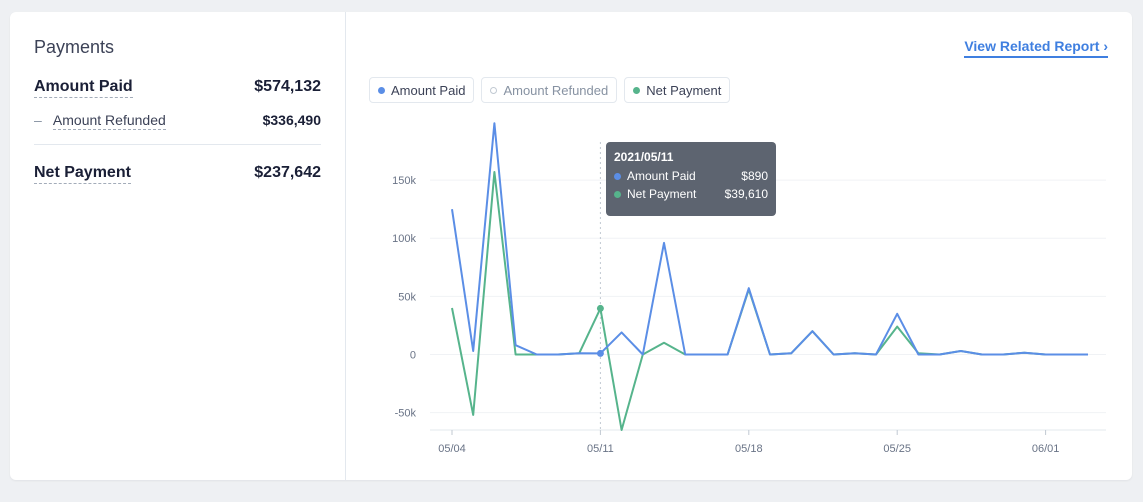 The width and height of the screenshot is (1143, 502). I want to click on x-tick-label: 06/01, so click(1046, 449).